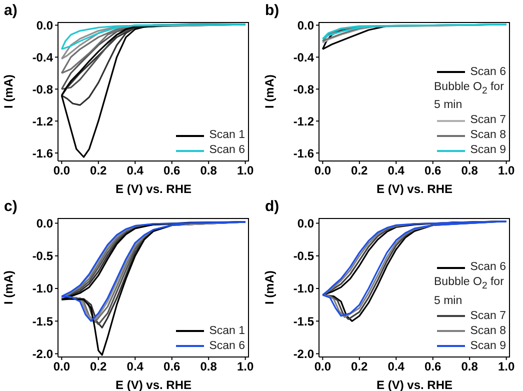 This screenshot has height=391, width=523. What do you see at coordinates (272, 206) in the screenshot?
I see `chart-title: d)` at bounding box center [272, 206].